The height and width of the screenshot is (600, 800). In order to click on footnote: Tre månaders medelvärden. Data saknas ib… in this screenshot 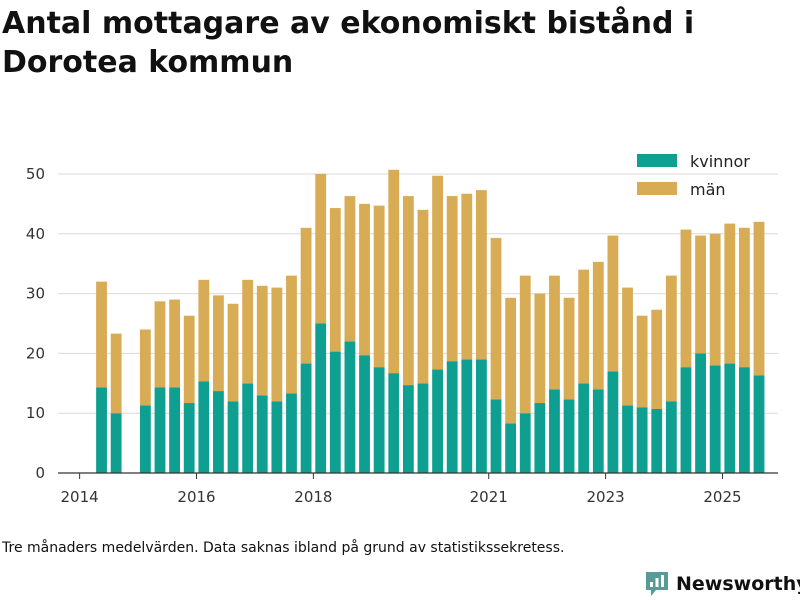, I will do `click(283, 548)`.